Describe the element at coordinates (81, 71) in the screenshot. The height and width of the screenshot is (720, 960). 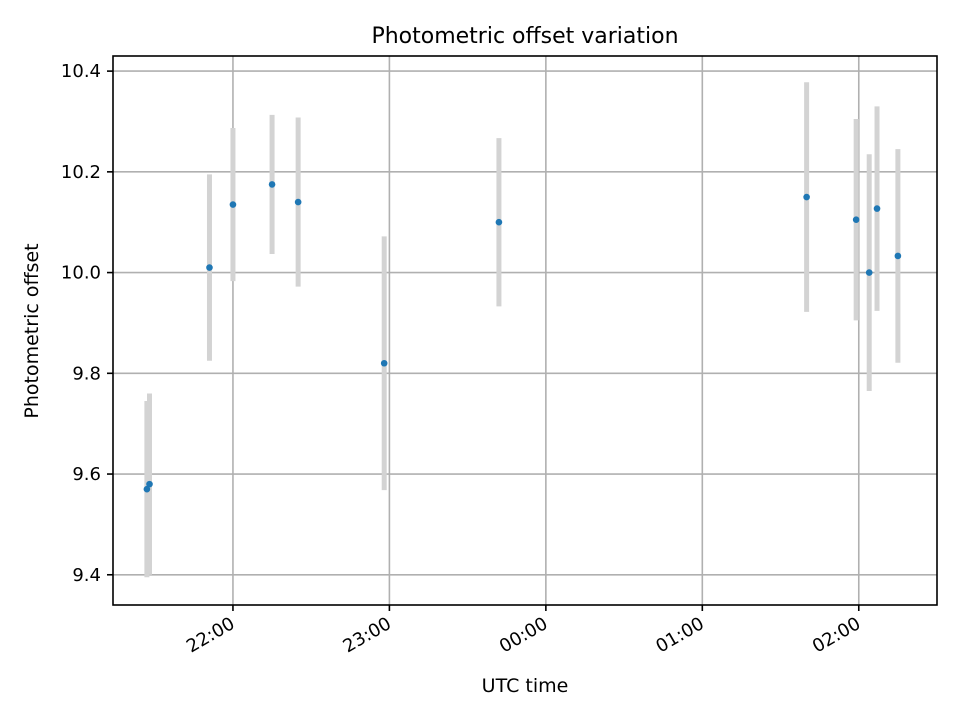
I see `y-tick-label: 10.4` at that location.